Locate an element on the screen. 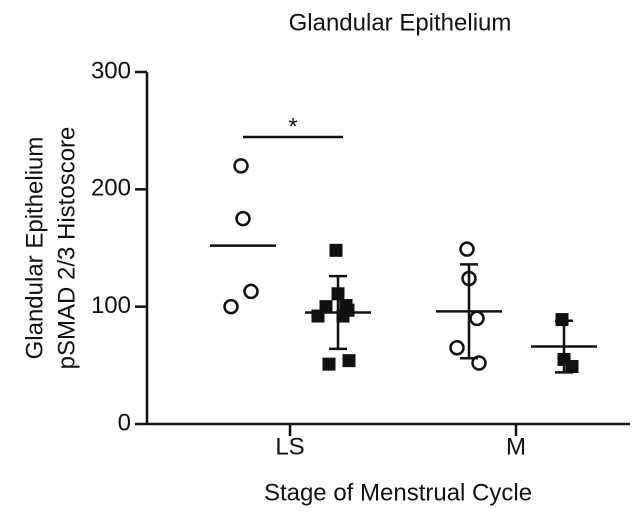  y-axis-label: Glandular Epithelium is located at coordinates (34, 248).